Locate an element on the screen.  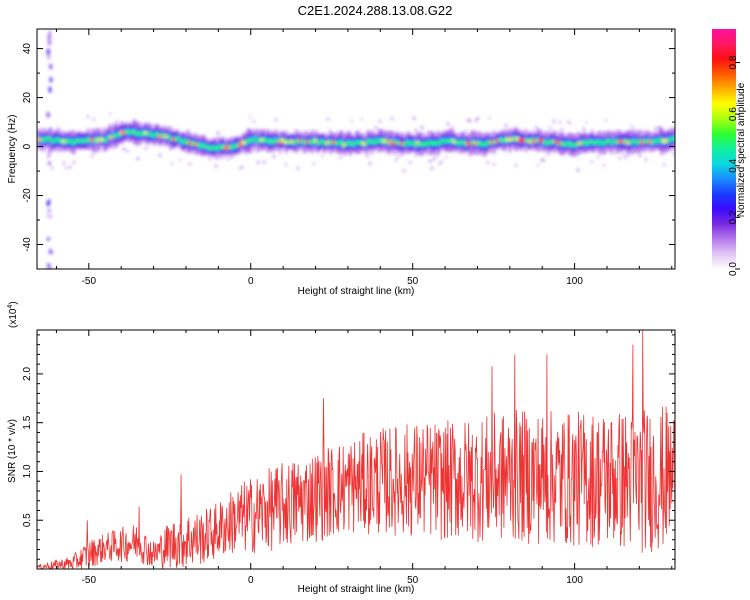
colorbar-tick-label: 0.6 is located at coordinates (733, 114).